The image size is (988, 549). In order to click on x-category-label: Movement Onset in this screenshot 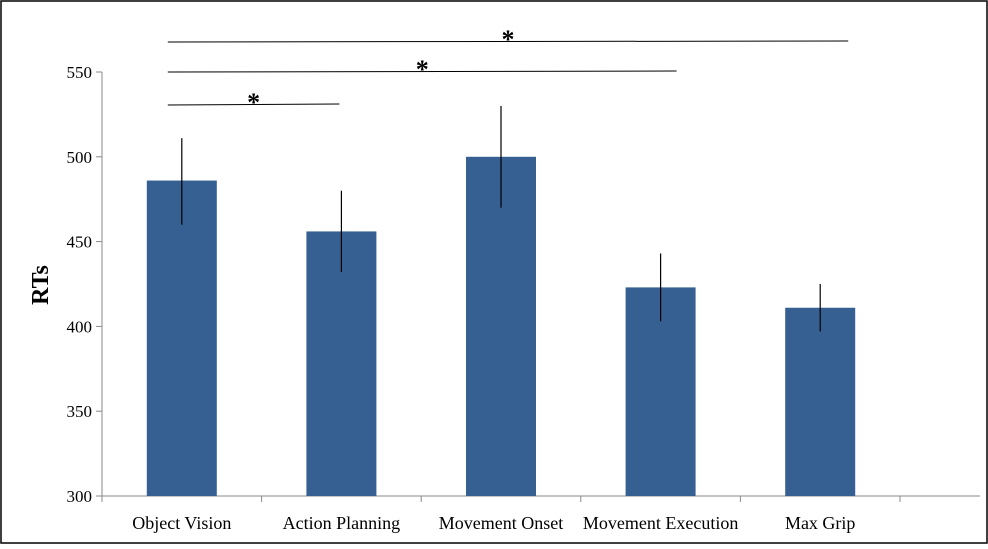, I will do `click(501, 523)`.